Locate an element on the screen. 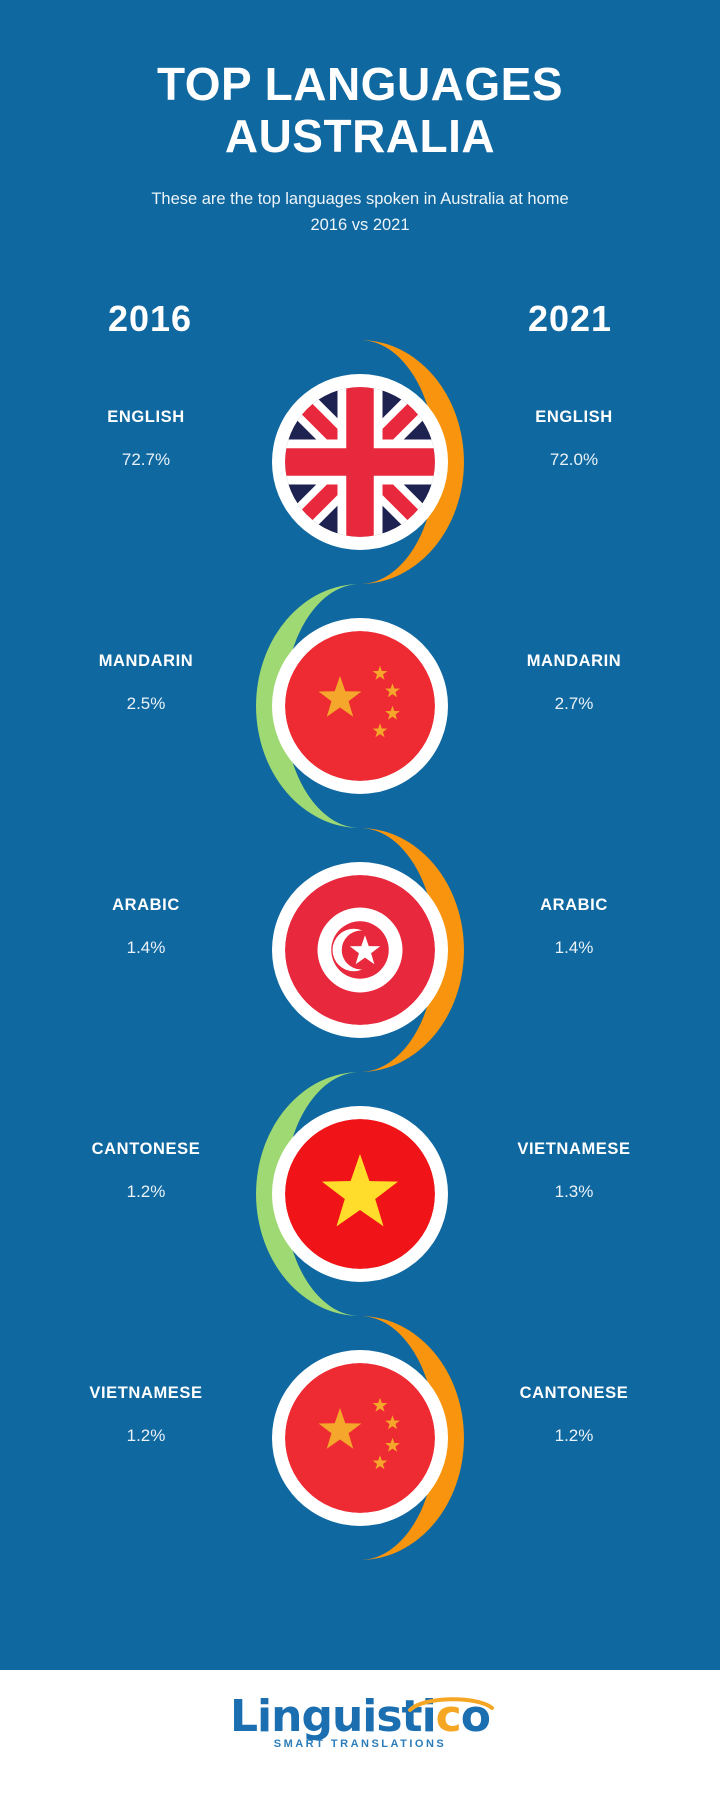 This screenshot has width=720, height=1800. language-percent-right: 1.2% is located at coordinates (574, 1435).